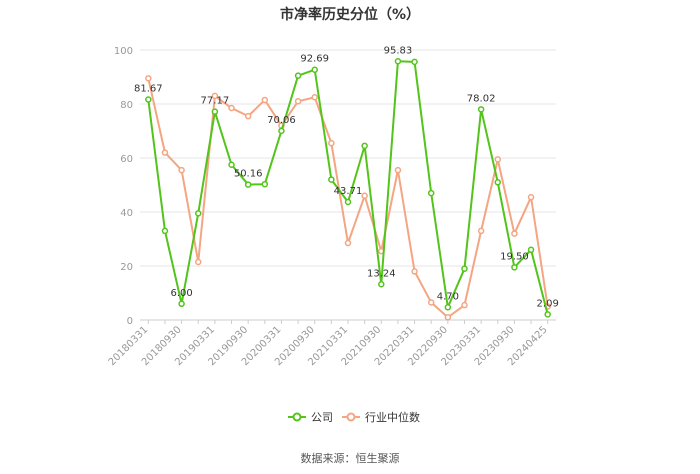 The width and height of the screenshot is (700, 474). I want to click on data-label: 2.09, so click(548, 303).